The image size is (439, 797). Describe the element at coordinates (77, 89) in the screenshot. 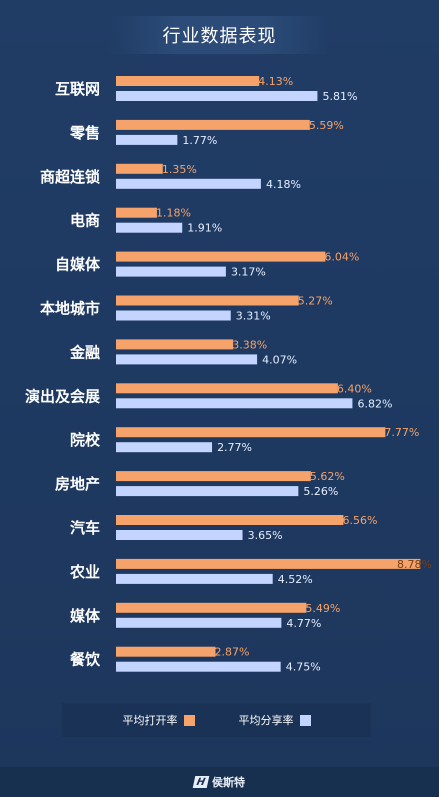

I see `category-label: 互联网` at that location.